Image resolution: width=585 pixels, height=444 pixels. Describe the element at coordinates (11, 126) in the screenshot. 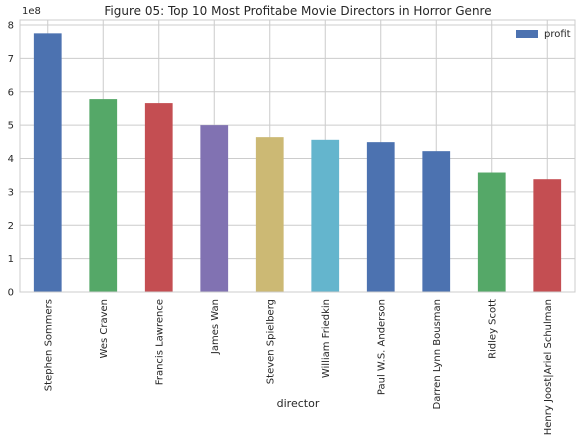

I see `y-tick-label: 5` at that location.